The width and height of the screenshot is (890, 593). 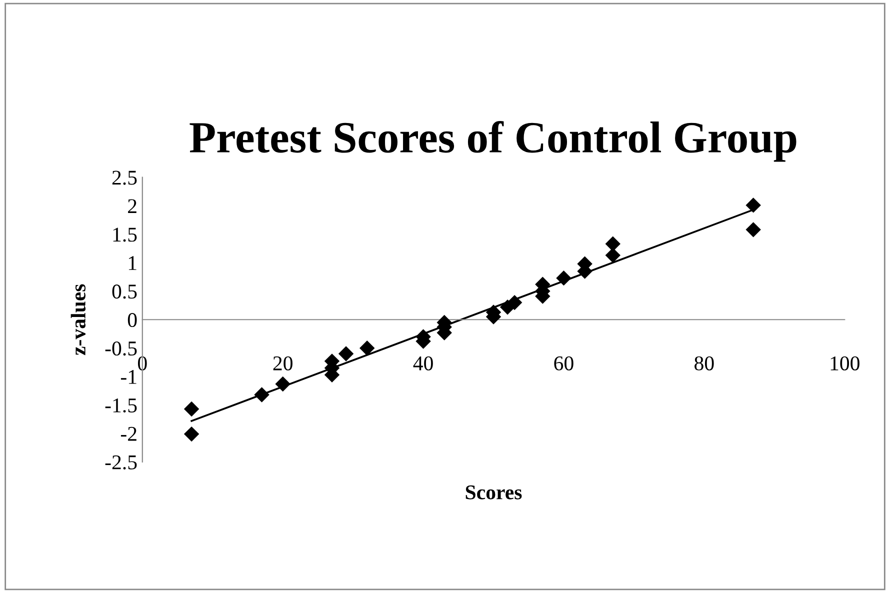 What do you see at coordinates (128, 433) in the screenshot?
I see `y-tick-label: -2` at bounding box center [128, 433].